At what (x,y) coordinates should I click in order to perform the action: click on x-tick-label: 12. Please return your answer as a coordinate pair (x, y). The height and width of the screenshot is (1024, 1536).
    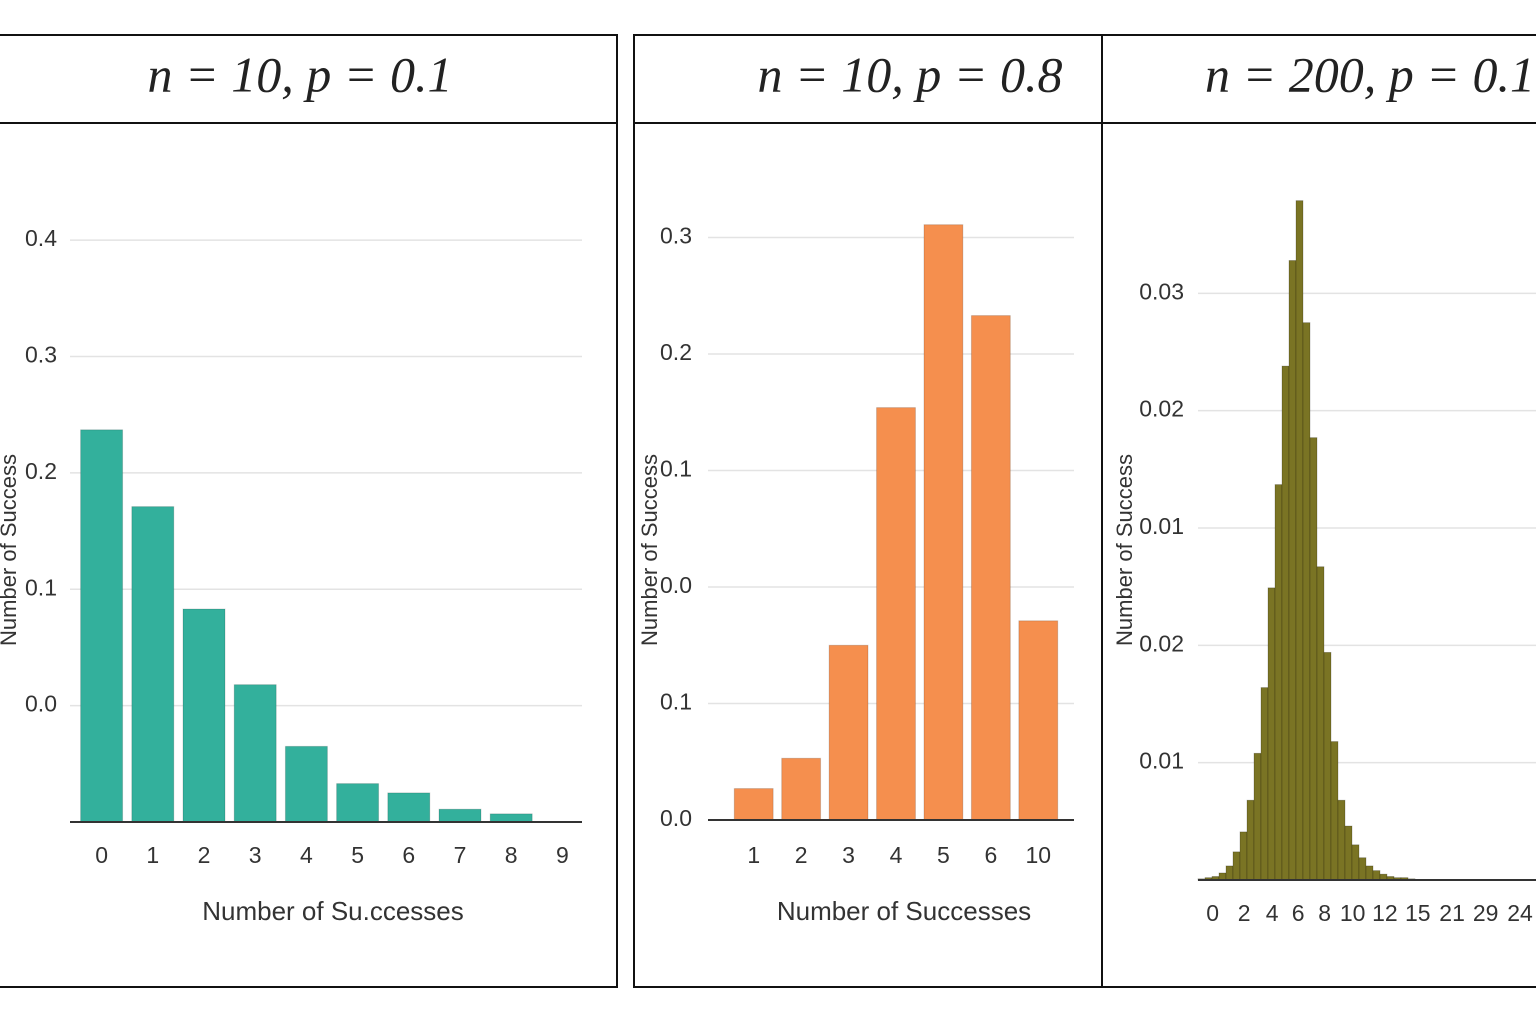
    Looking at the image, I should click on (1385, 913).